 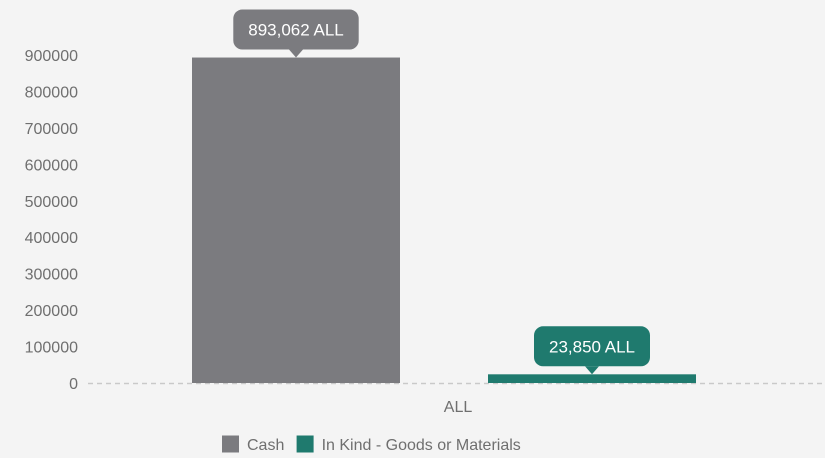 What do you see at coordinates (51, 238) in the screenshot?
I see `y-tick-label: 400000` at bounding box center [51, 238].